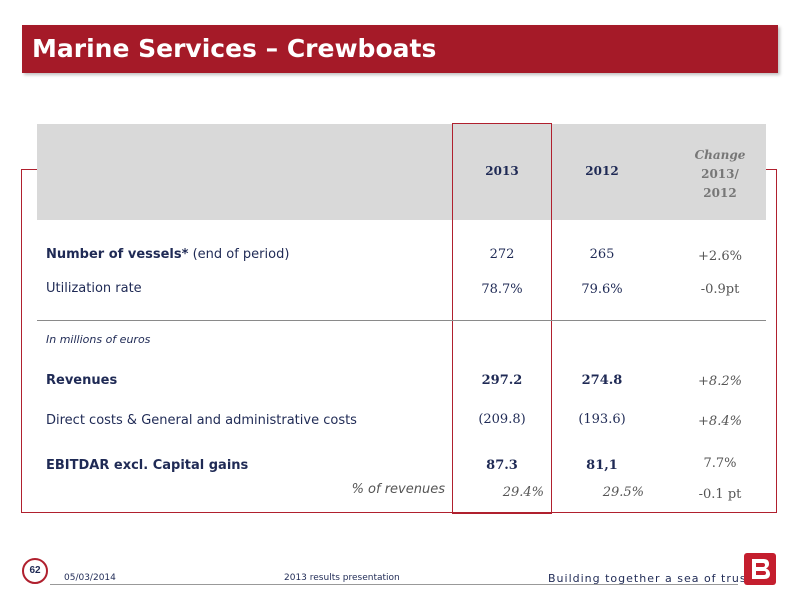  I want to click on row-vessels-2013: 272, so click(502, 254).